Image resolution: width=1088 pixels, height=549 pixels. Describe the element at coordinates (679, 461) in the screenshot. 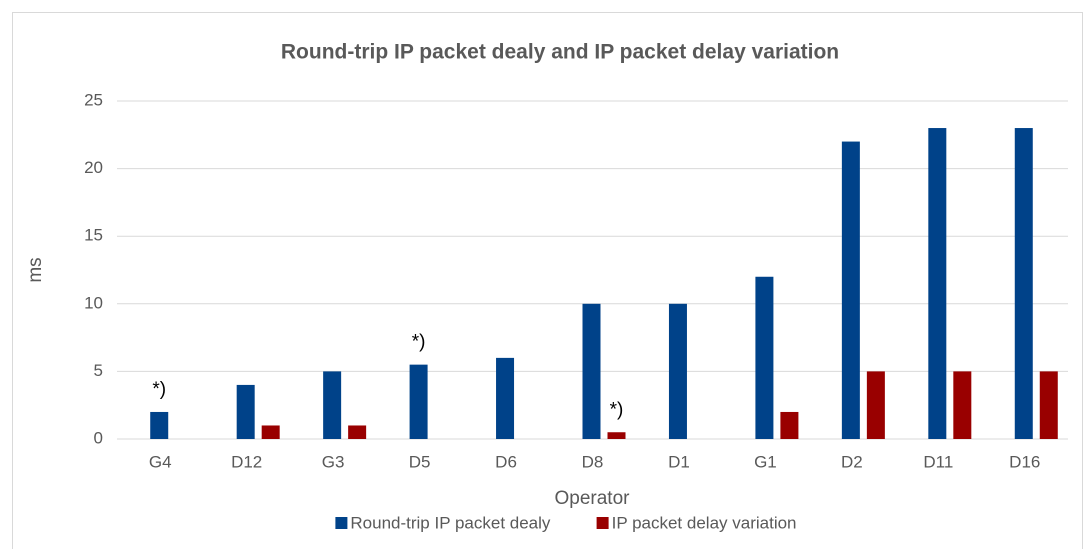

I see `x-tick-label: D1` at that location.